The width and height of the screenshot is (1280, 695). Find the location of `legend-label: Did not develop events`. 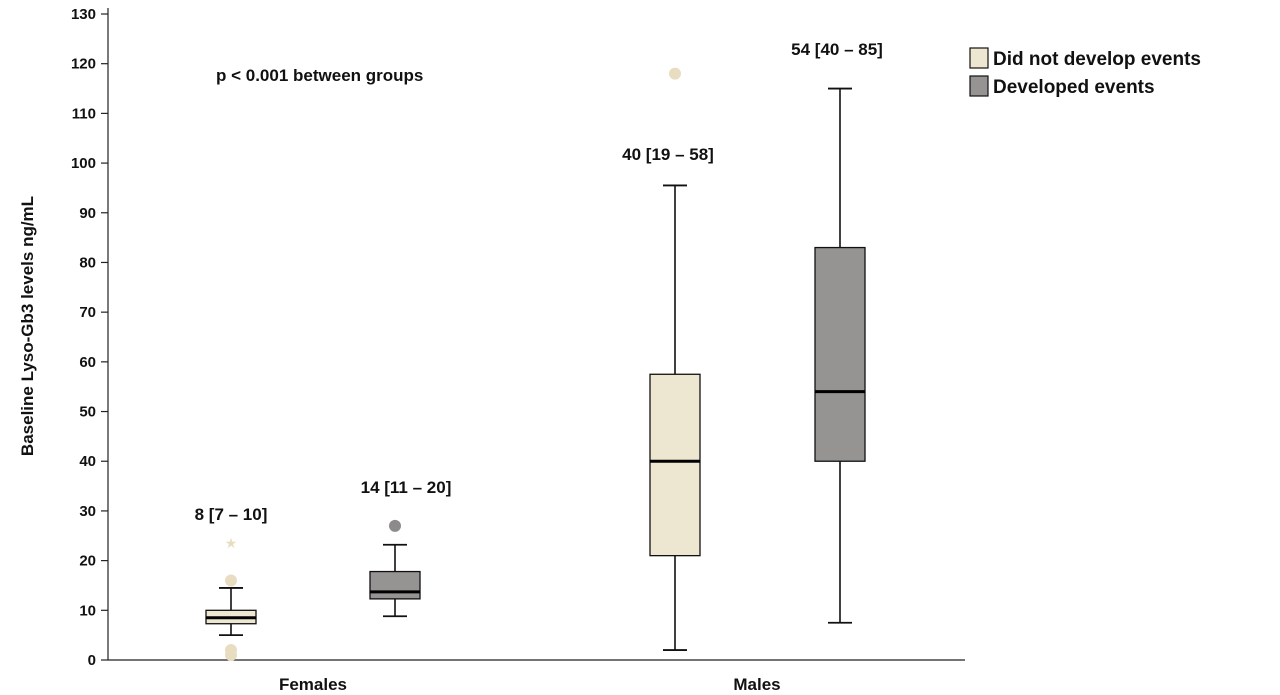

legend-label: Did not develop events is located at coordinates (1097, 59).